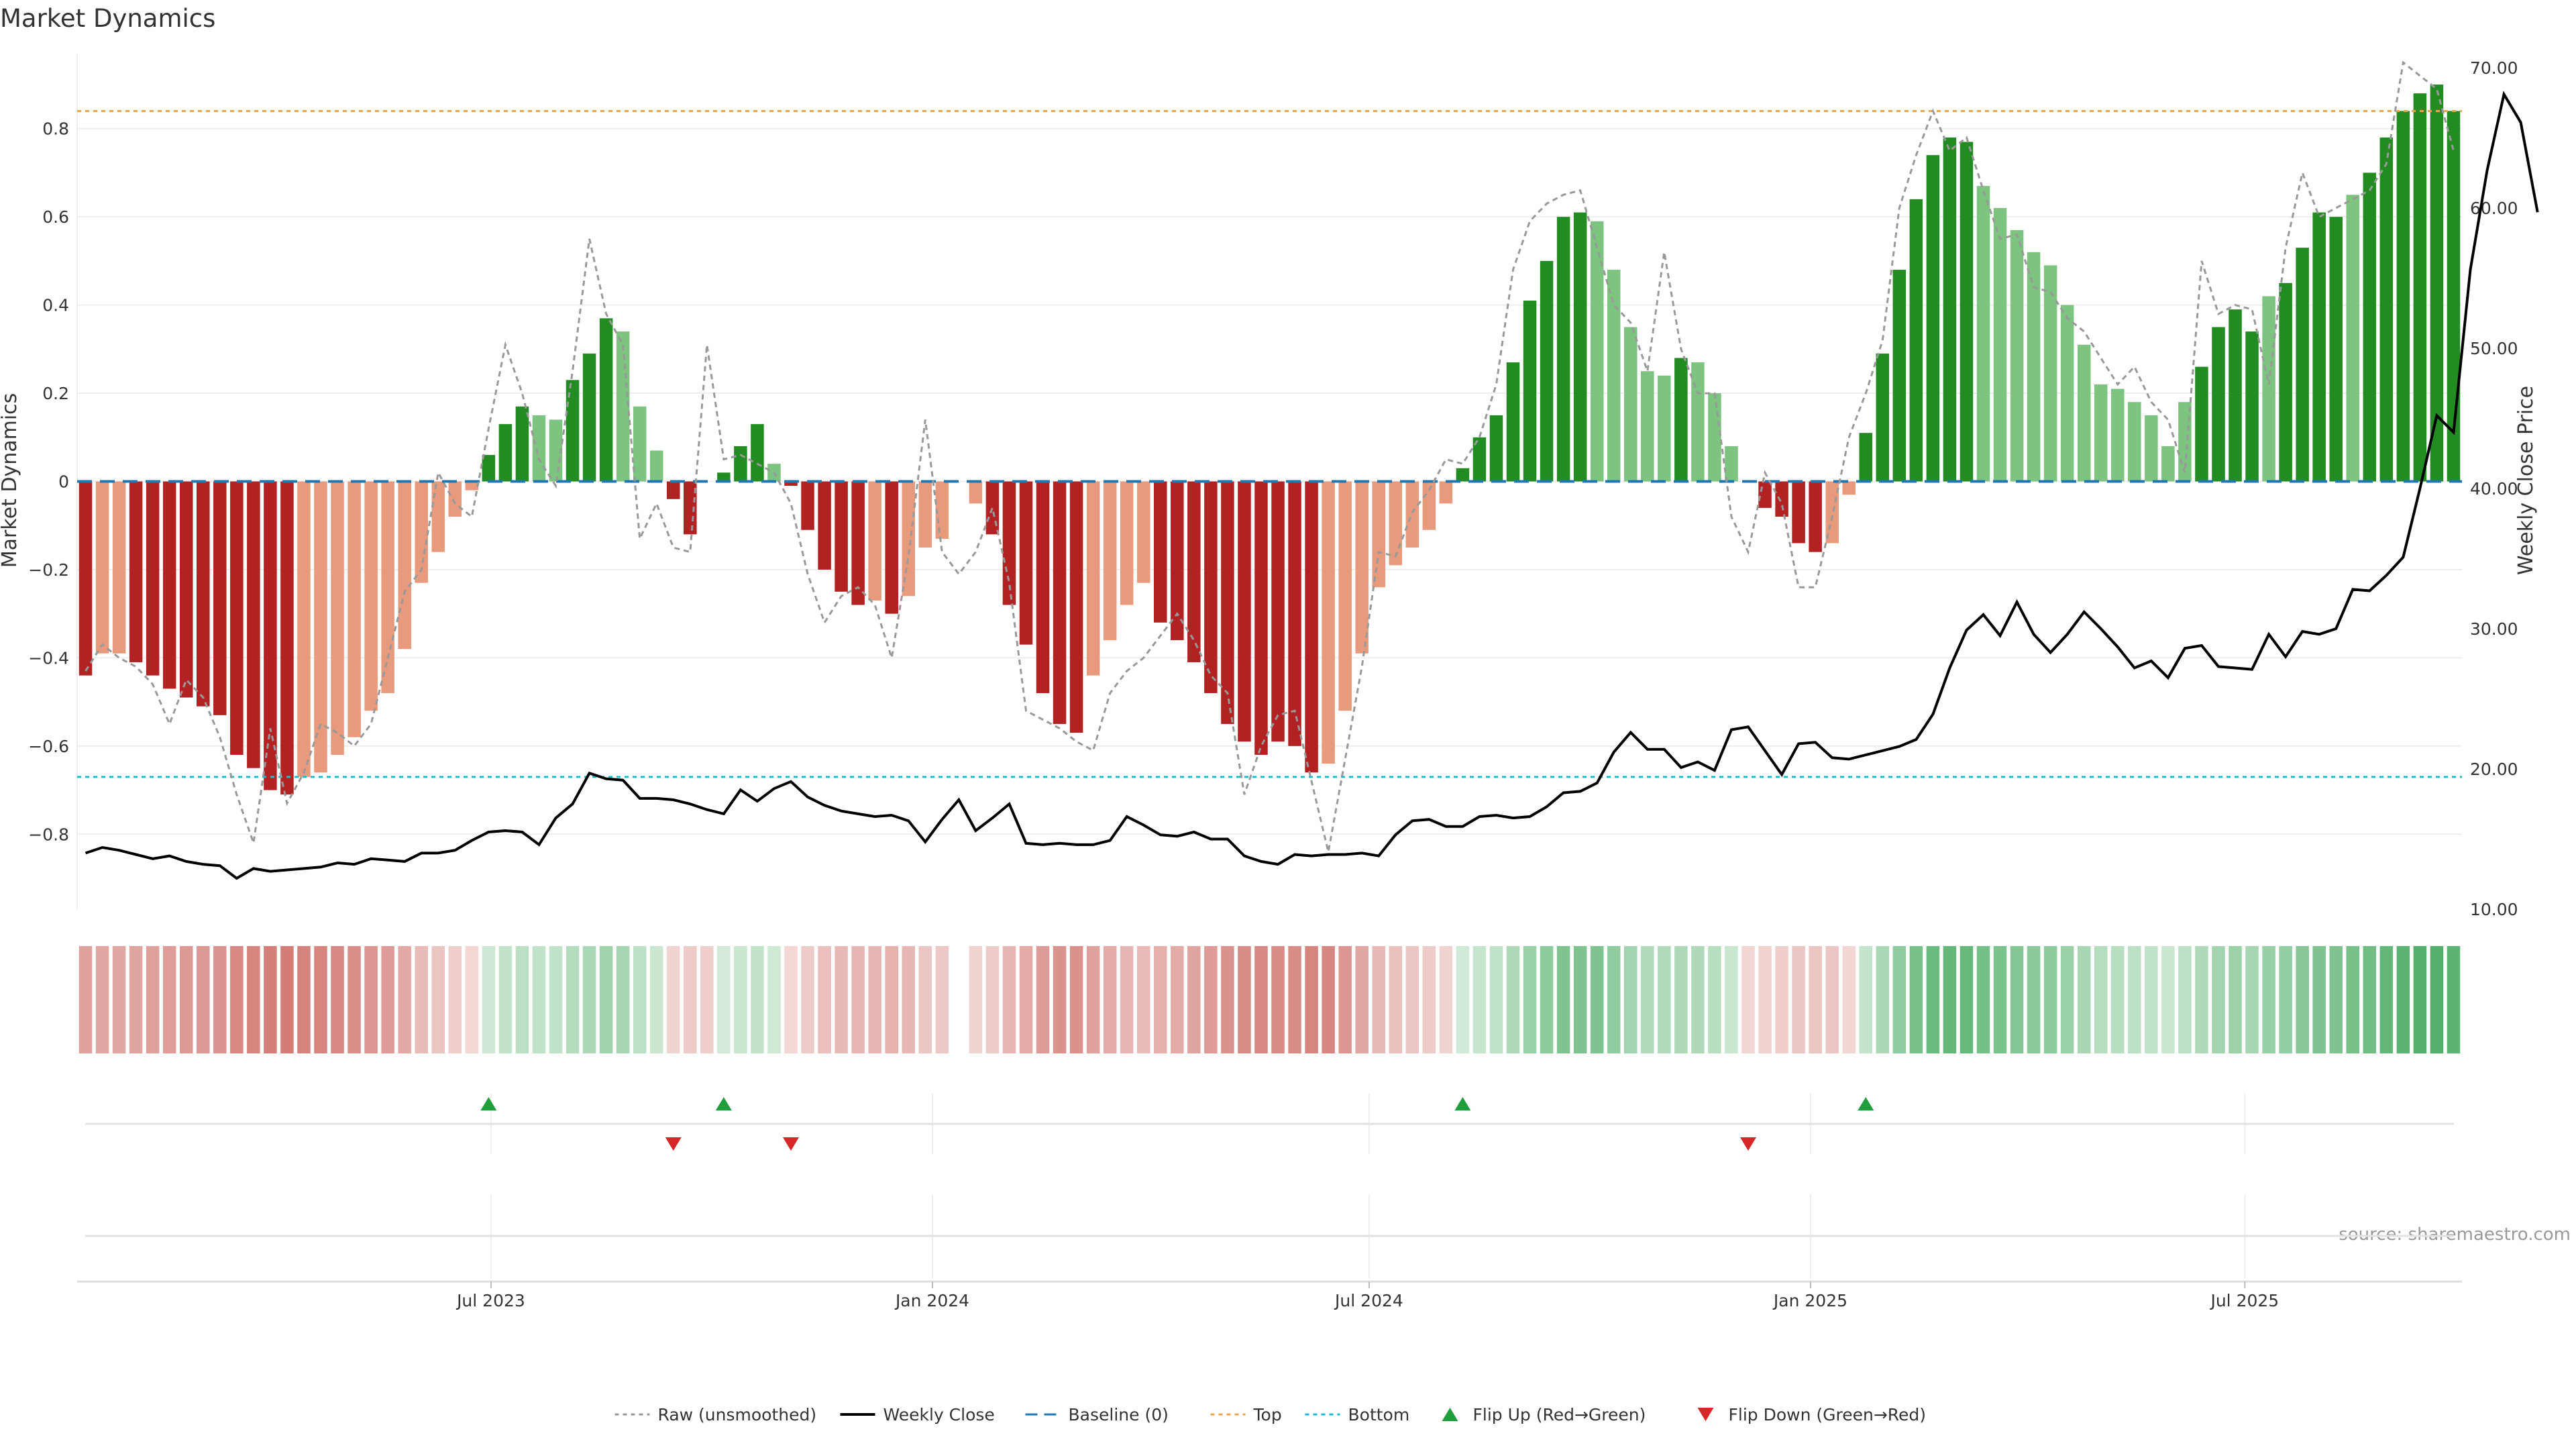 The width and height of the screenshot is (2576, 1452). I want to click on legend-label: Baseline (0), so click(1119, 1415).